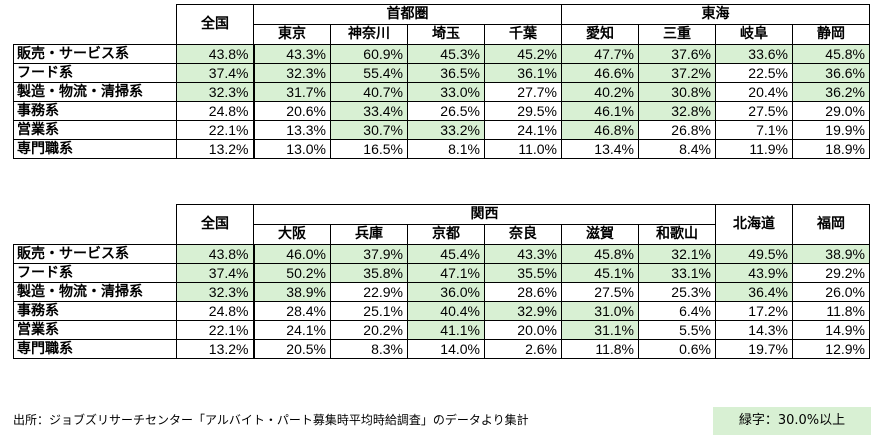 Image resolution: width=883 pixels, height=445 pixels. Describe the element at coordinates (754, 149) in the screenshot. I see `value-cell: 11.9%` at that location.